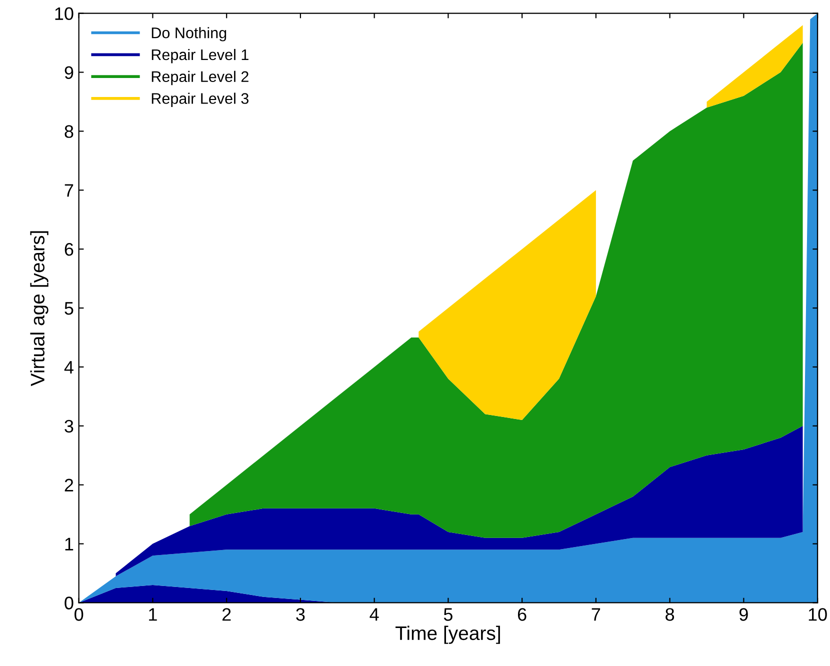  What do you see at coordinates (448, 635) in the screenshot?
I see `x-axis-title: Time [years]` at bounding box center [448, 635].